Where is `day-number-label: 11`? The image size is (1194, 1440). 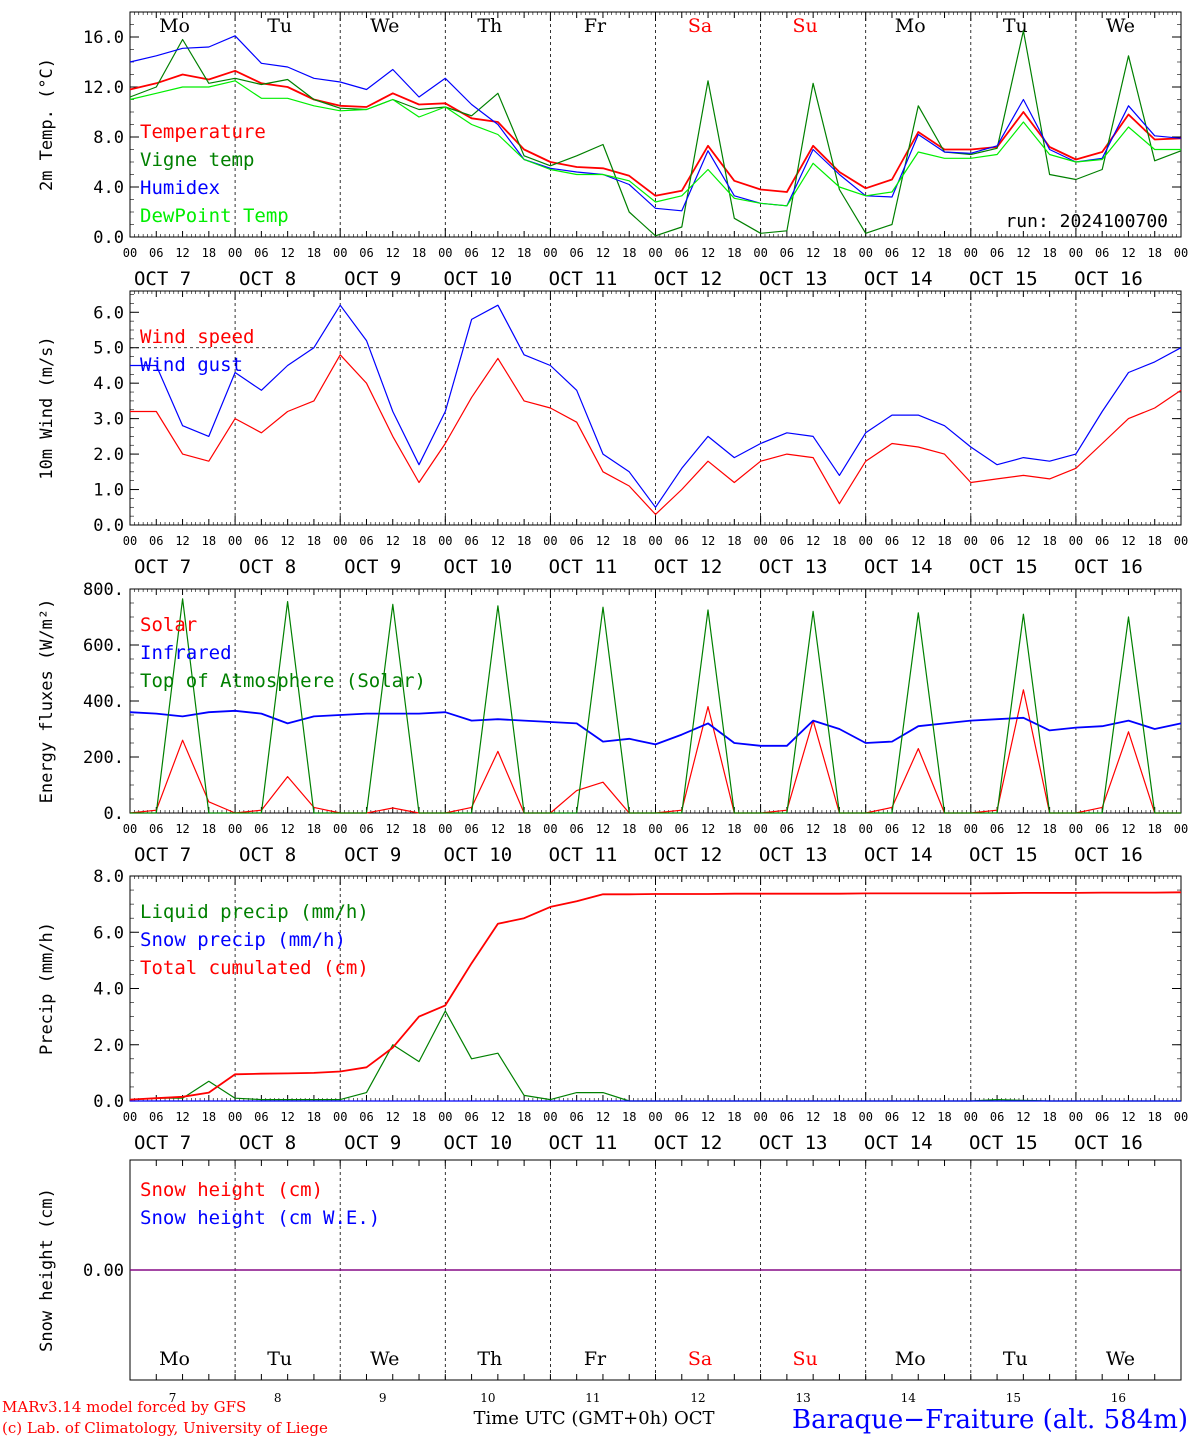 day-number-label: 11 is located at coordinates (592, 1398).